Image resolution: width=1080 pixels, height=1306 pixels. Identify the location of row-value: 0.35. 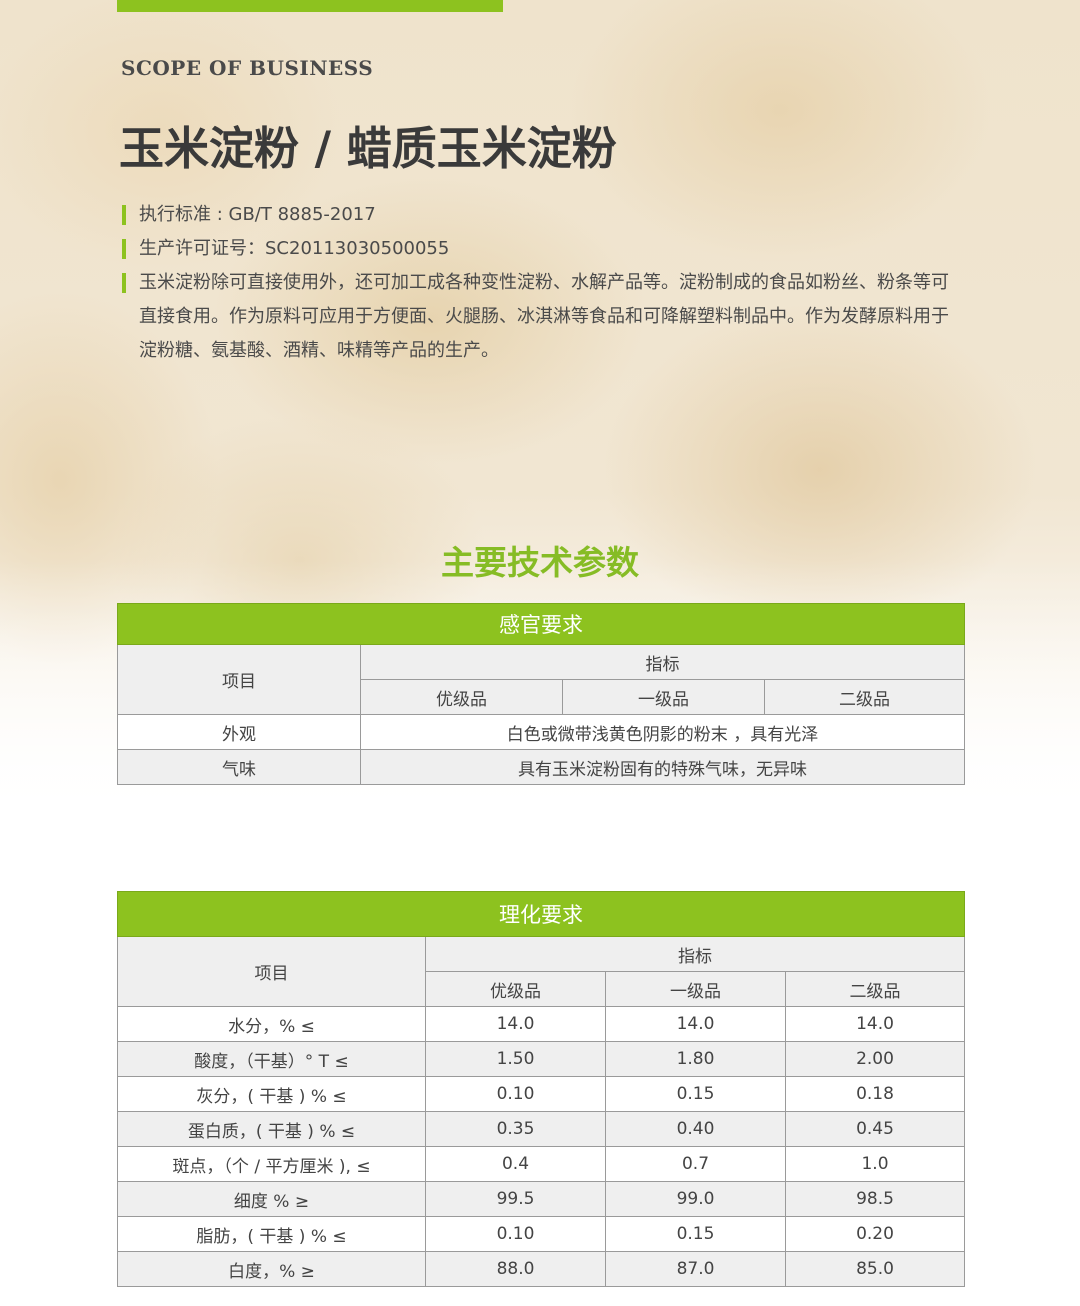
(515, 1129).